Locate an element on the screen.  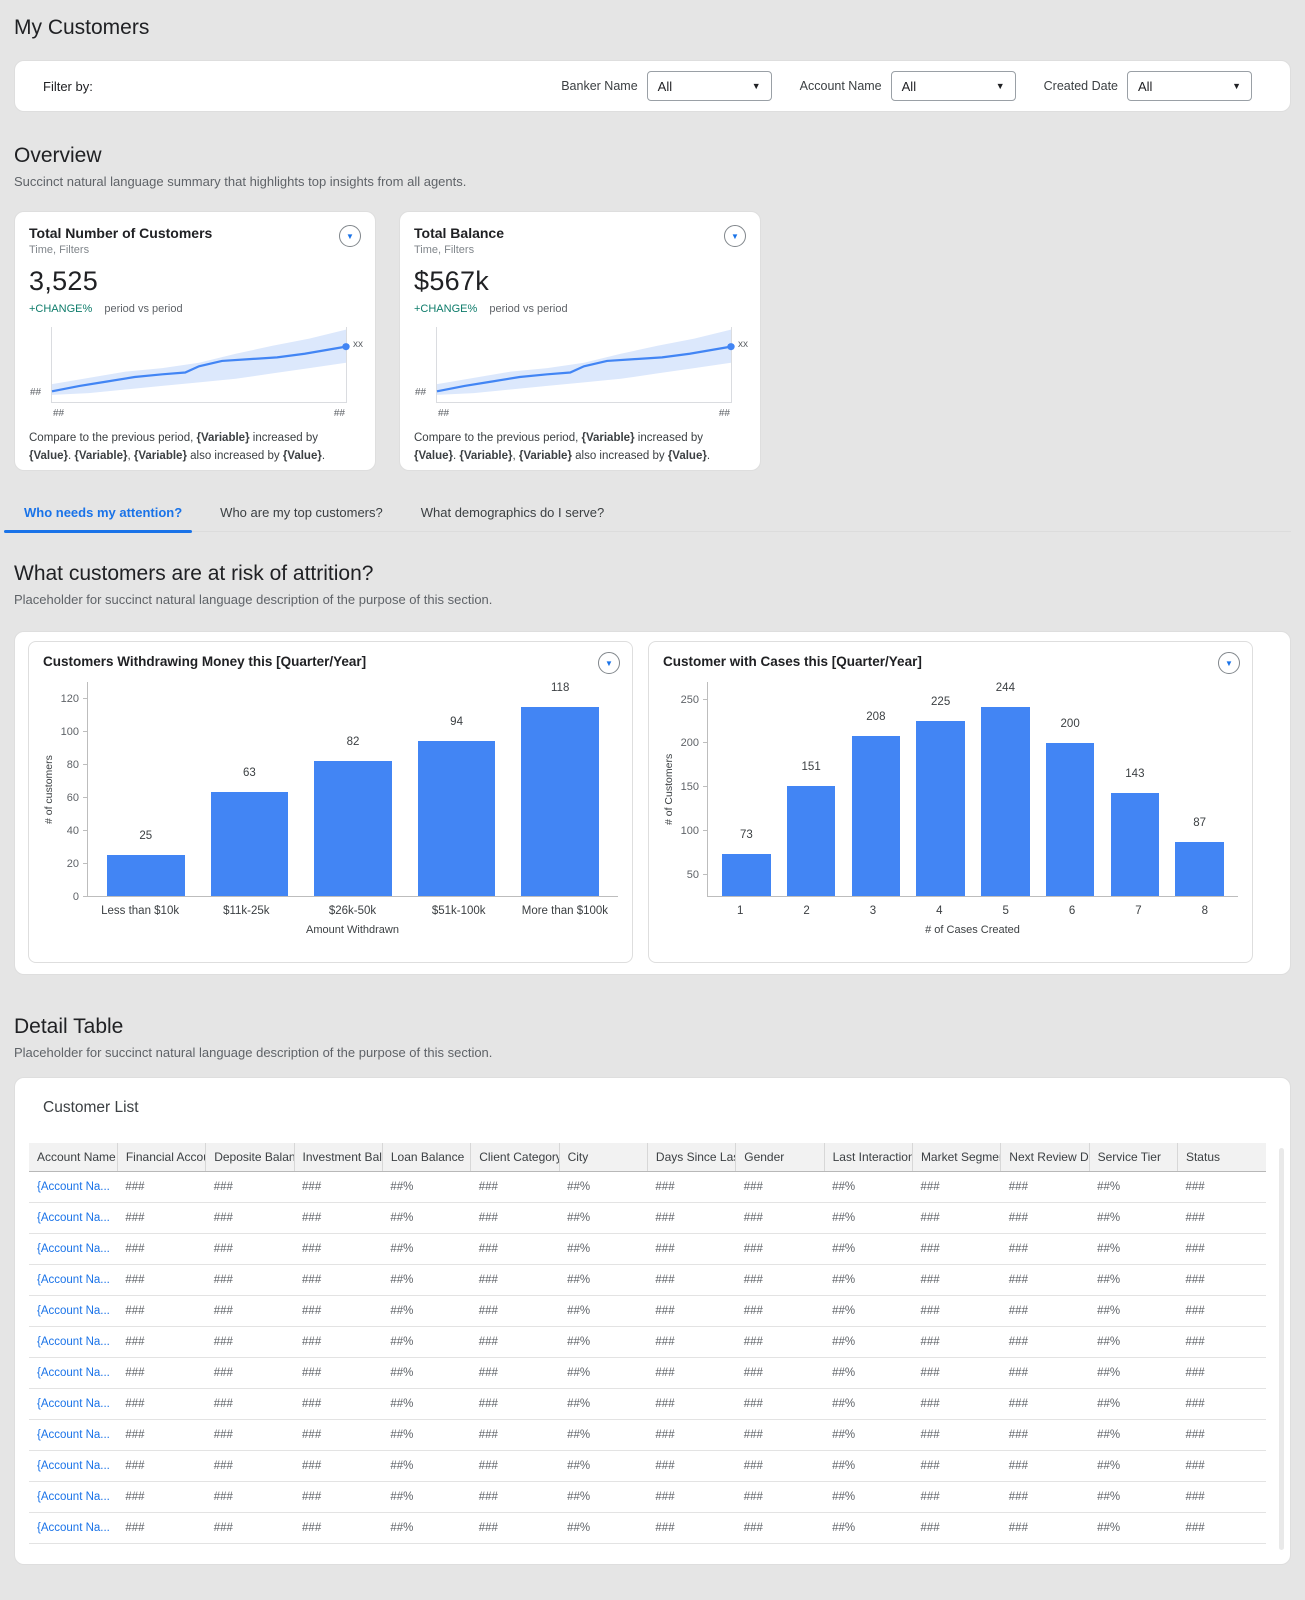
kpi-card-title: Total Number of Customers is located at coordinates (121, 233).